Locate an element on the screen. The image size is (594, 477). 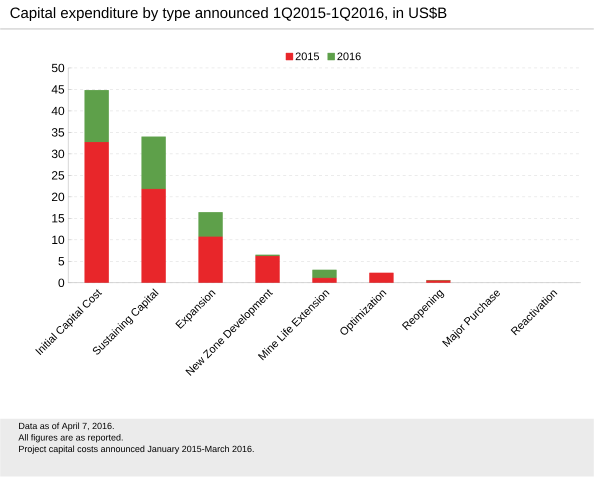
y-tick-label: 45 is located at coordinates (58, 89).